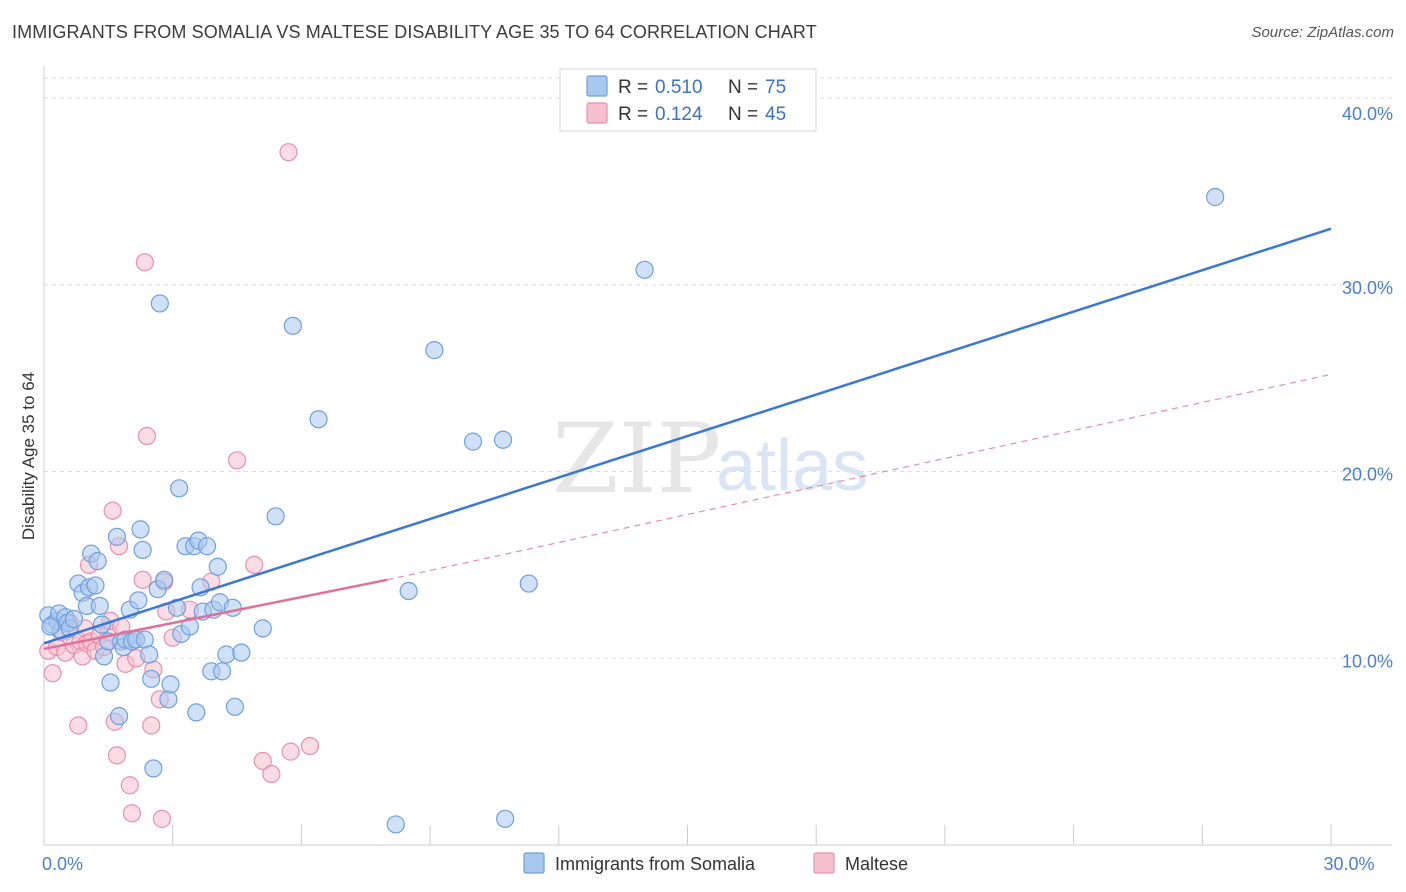  I want to click on legend-swatch-somalia, so click(597, 86).